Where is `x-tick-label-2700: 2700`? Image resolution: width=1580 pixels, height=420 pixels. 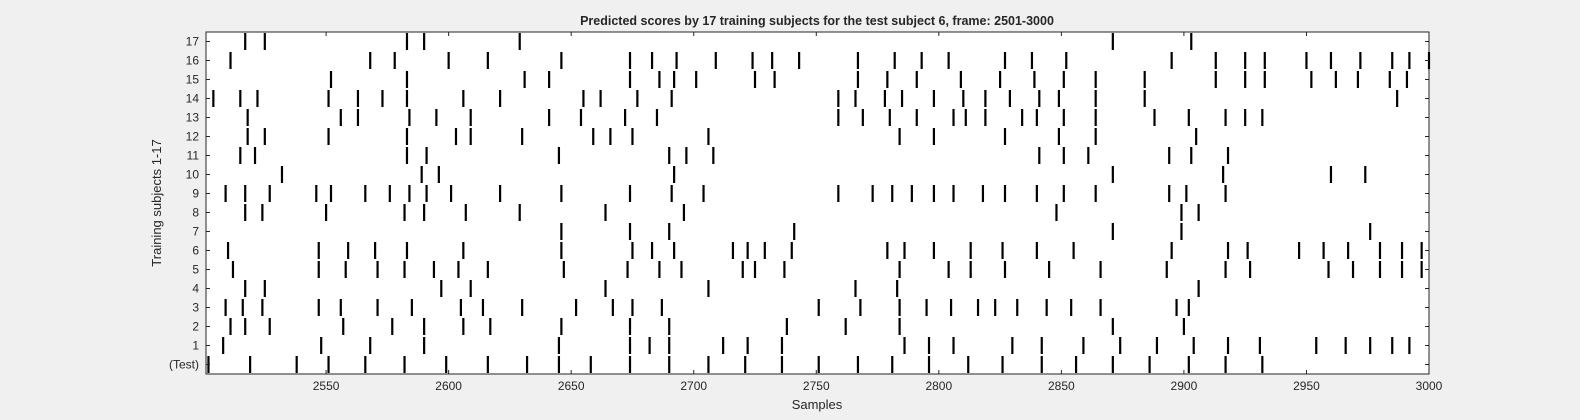
x-tick-label-2700: 2700 is located at coordinates (693, 386).